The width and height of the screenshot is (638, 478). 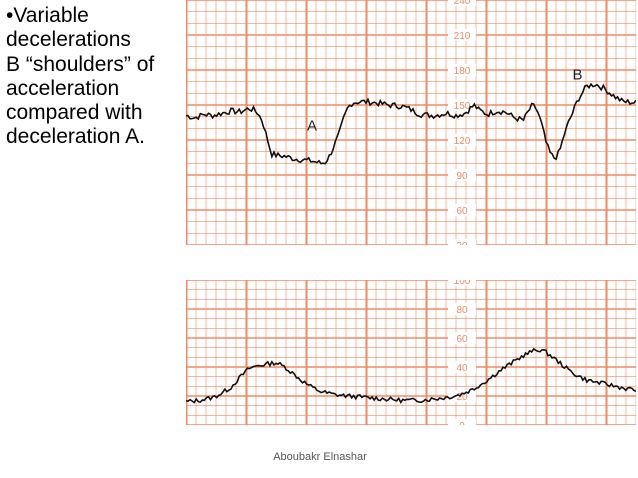 I want to click on annotation-label: A, so click(x=312, y=126).